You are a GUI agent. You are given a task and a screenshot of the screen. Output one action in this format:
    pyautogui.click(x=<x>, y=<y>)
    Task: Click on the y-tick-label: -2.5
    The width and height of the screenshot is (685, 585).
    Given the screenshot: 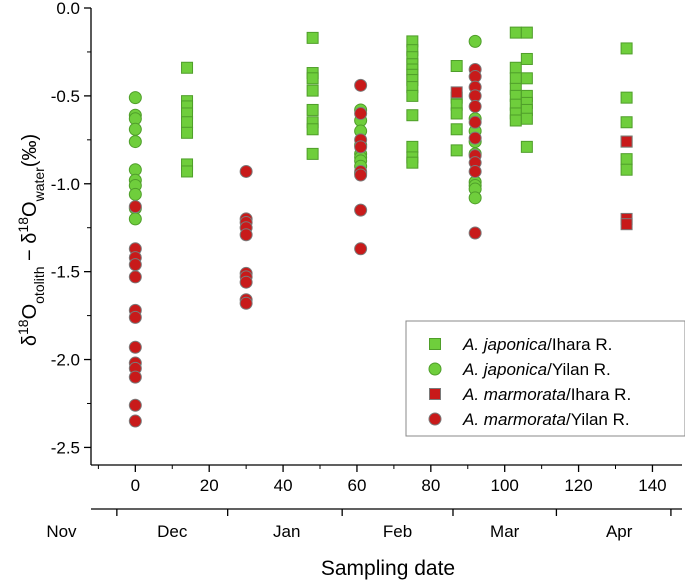 What is the action you would take?
    pyautogui.click(x=65, y=447)
    